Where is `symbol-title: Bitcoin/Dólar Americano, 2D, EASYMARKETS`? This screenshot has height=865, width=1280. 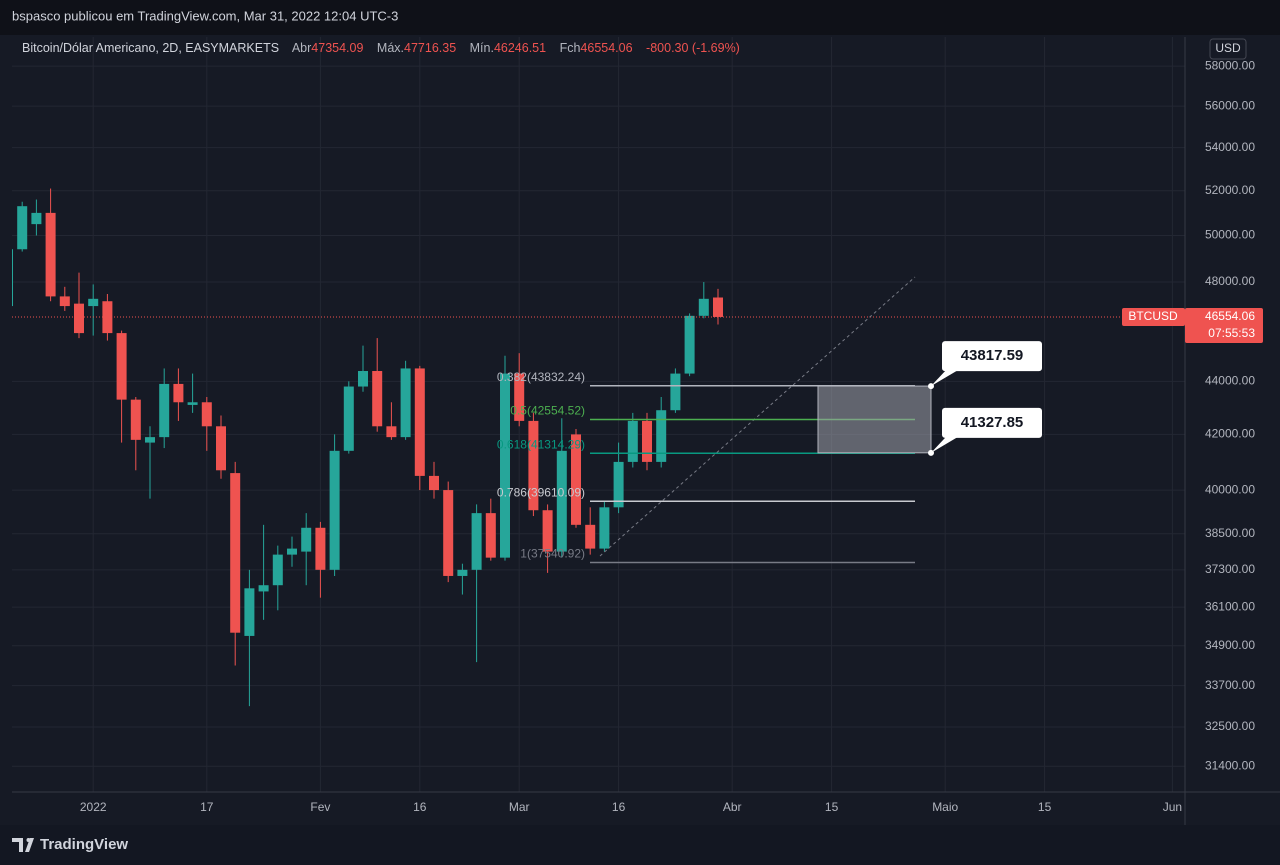
symbol-title: Bitcoin/Dólar Americano, 2D, EASYMARKETS is located at coordinates (150, 48).